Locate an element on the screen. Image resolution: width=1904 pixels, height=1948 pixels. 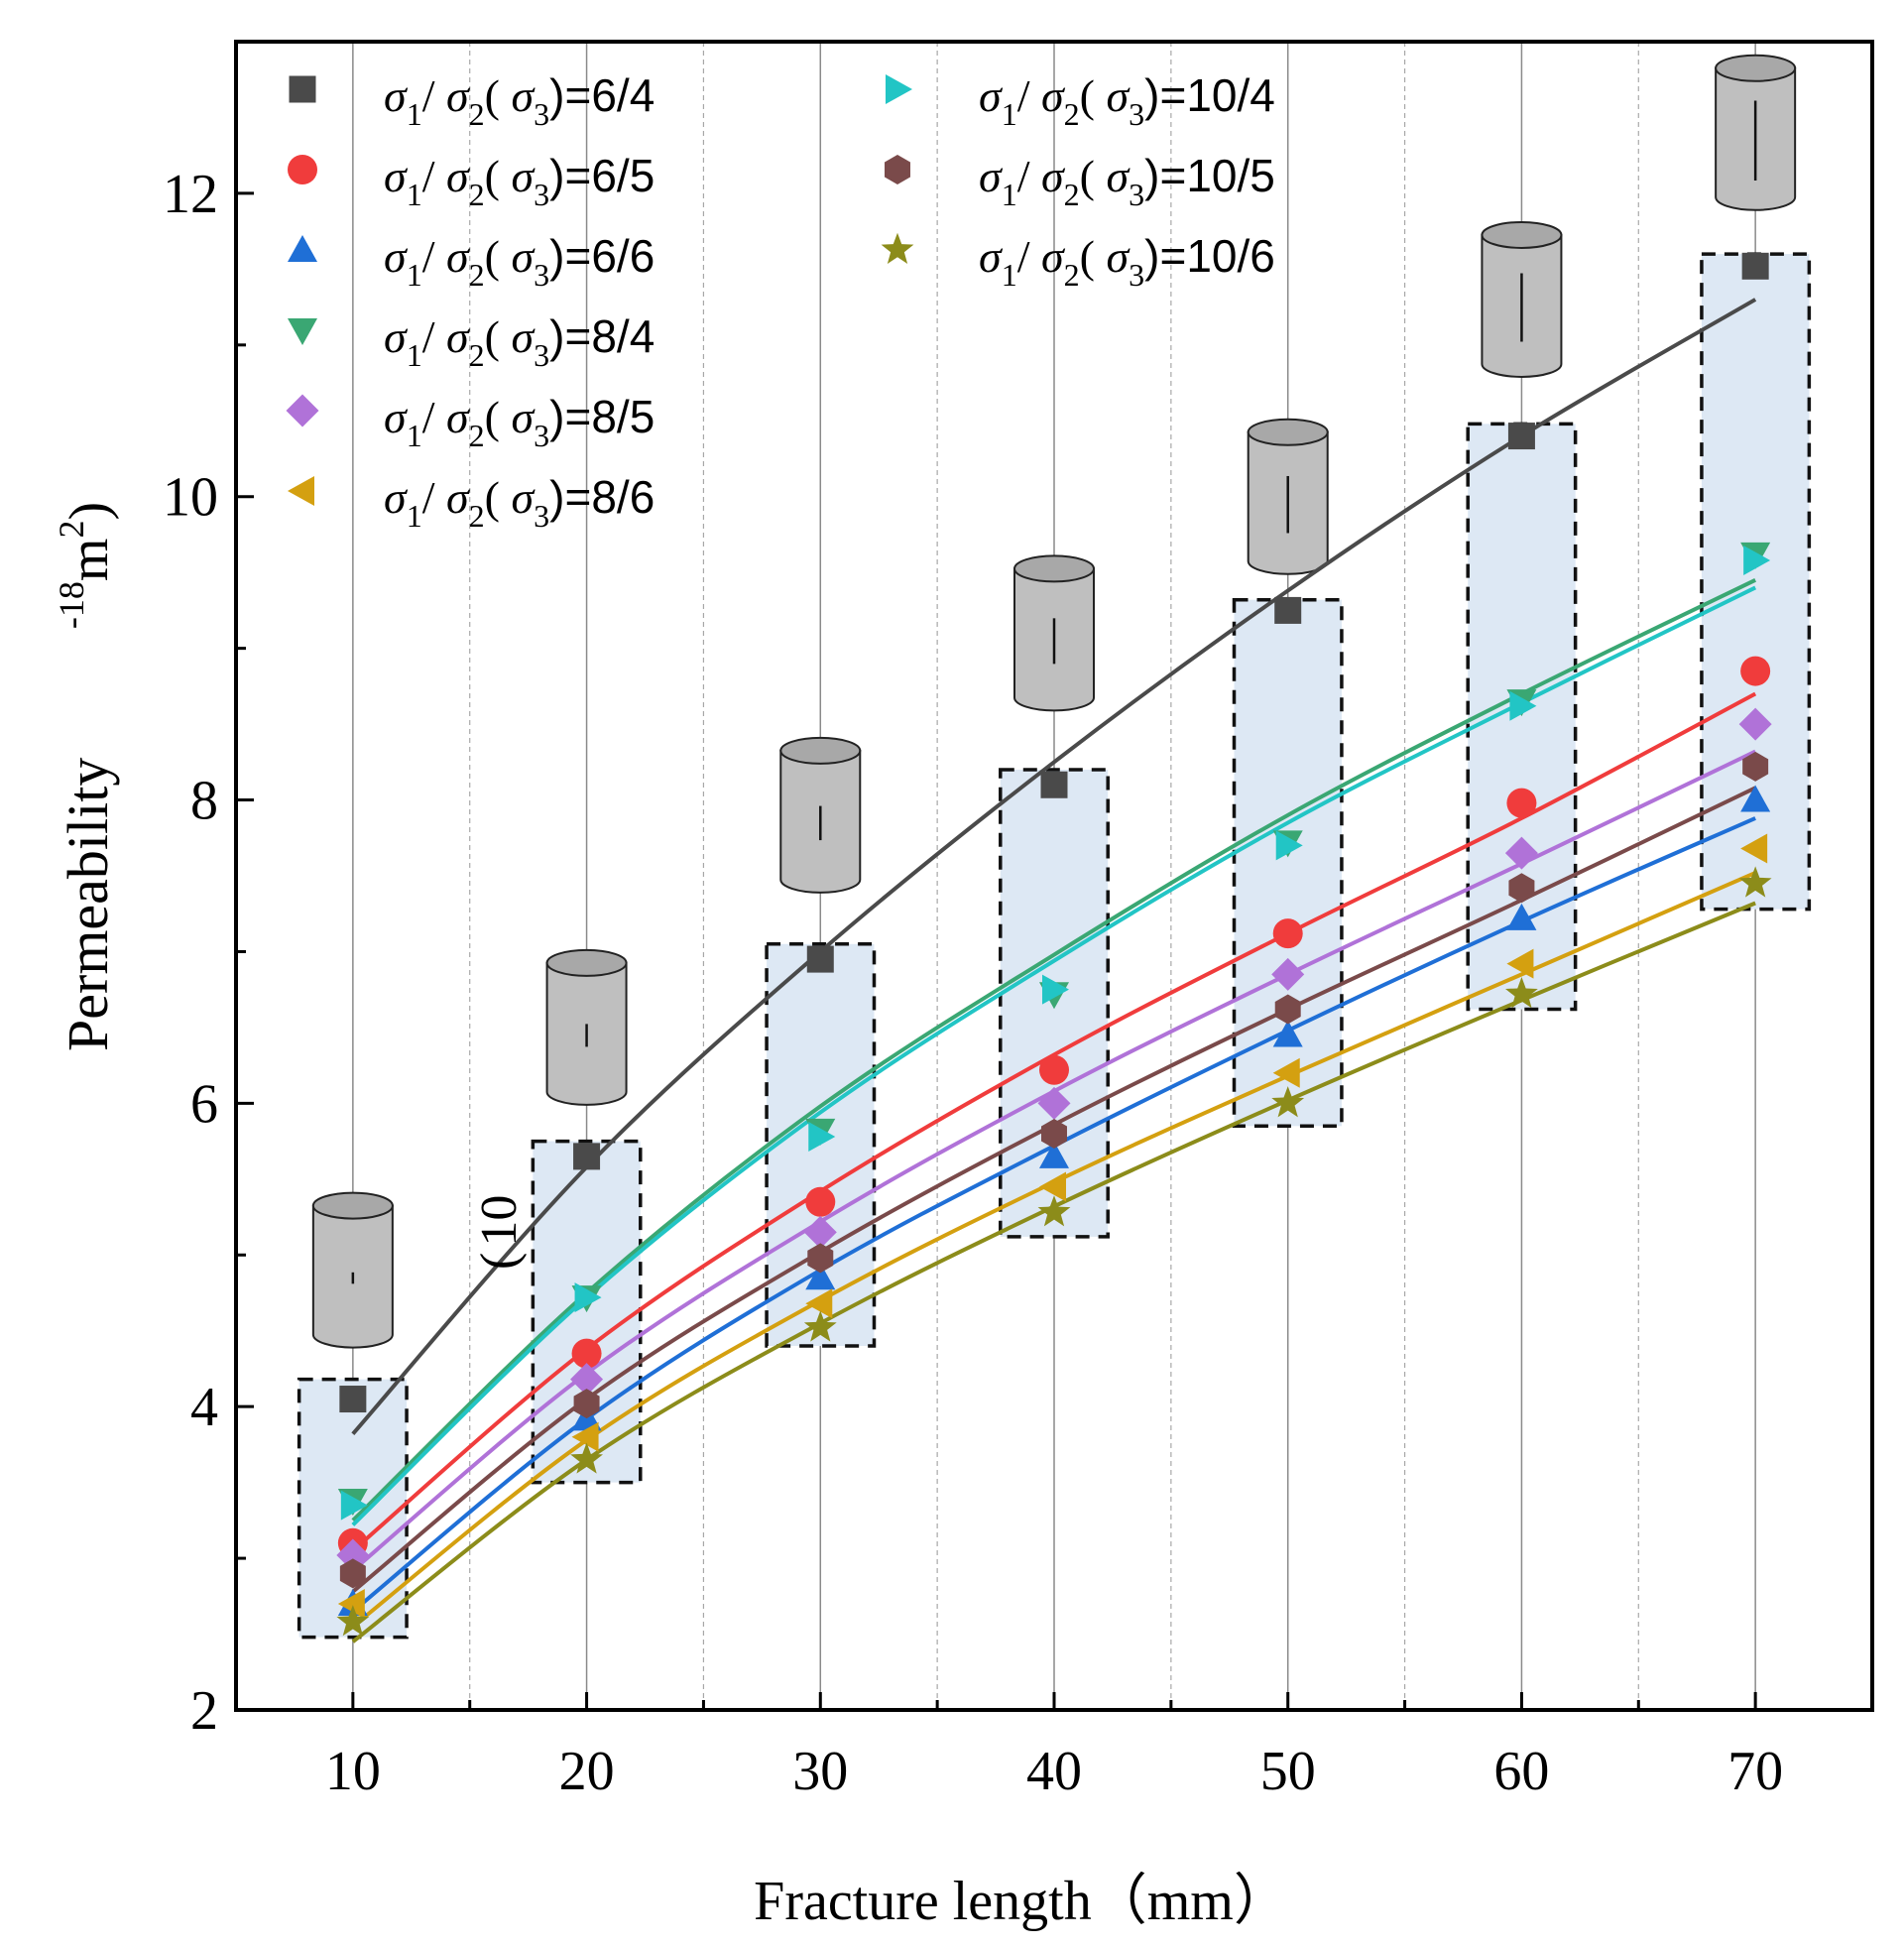
legend-label-value: )=8/6 is located at coordinates (601, 497).